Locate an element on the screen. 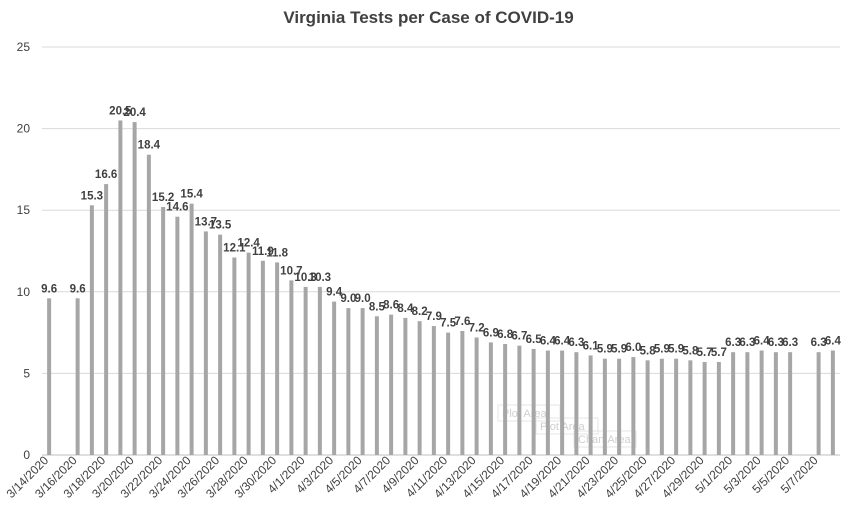 The width and height of the screenshot is (857, 517). data-label: 8.4 is located at coordinates (405, 309).